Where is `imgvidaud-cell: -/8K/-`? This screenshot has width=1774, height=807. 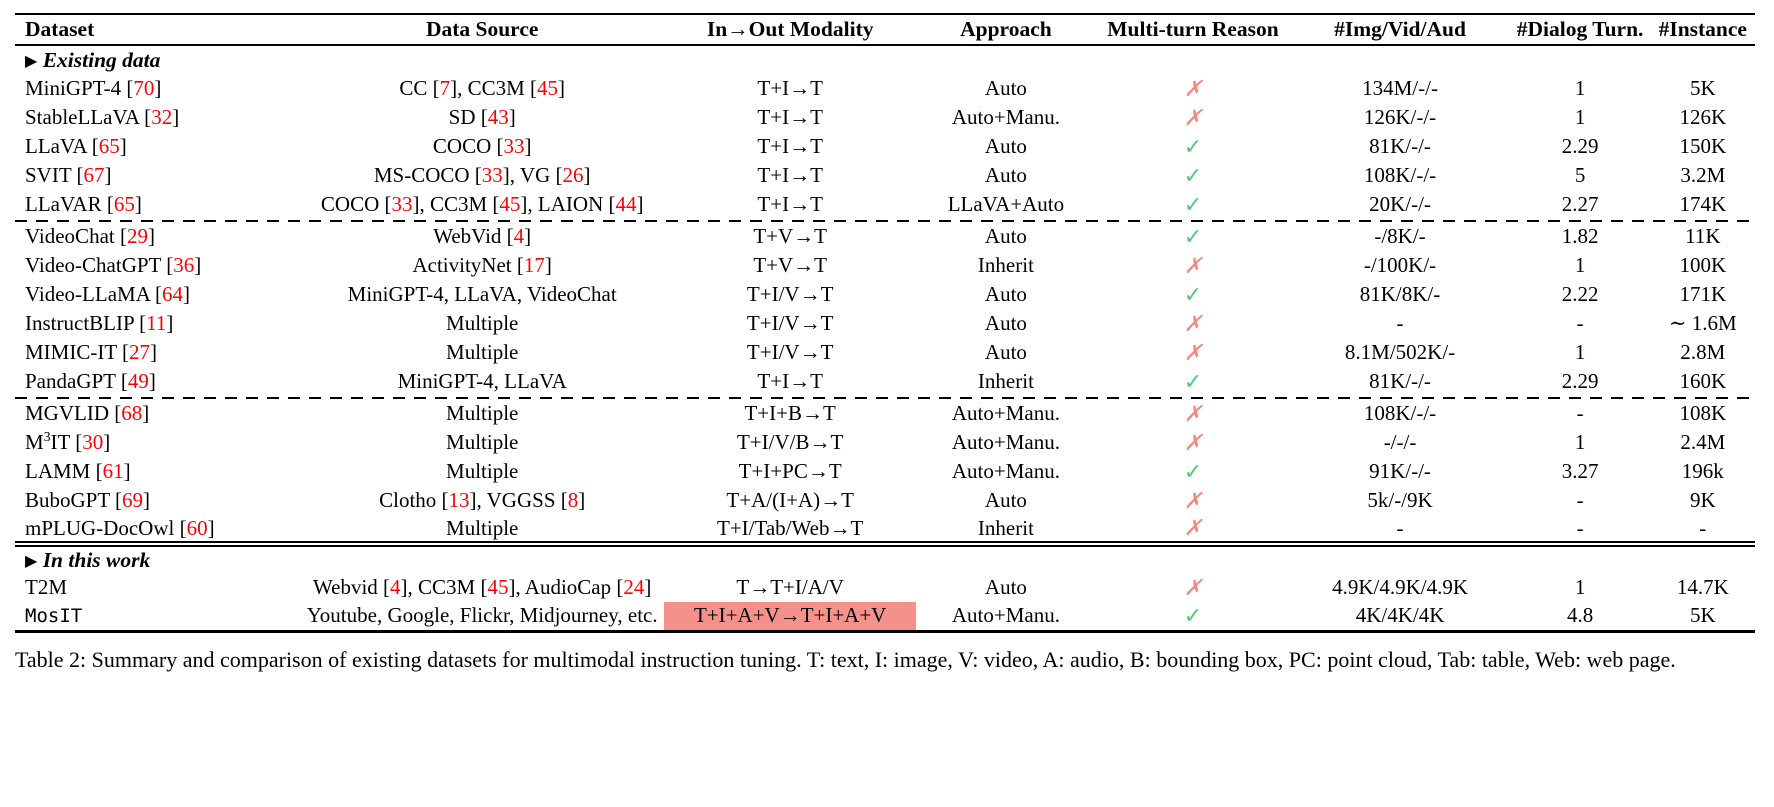 imgvidaud-cell: -/8K/- is located at coordinates (1400, 236).